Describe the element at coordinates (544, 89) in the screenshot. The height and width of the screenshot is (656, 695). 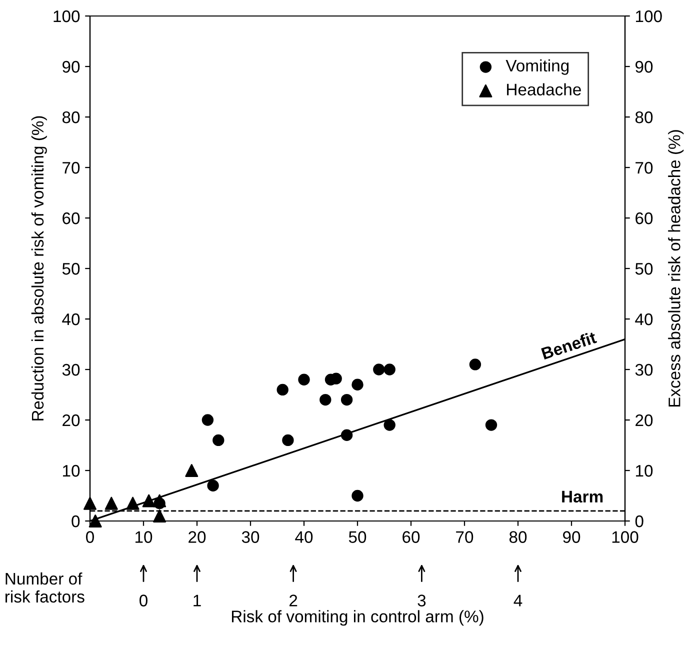
I see `legend-label: Headache` at that location.